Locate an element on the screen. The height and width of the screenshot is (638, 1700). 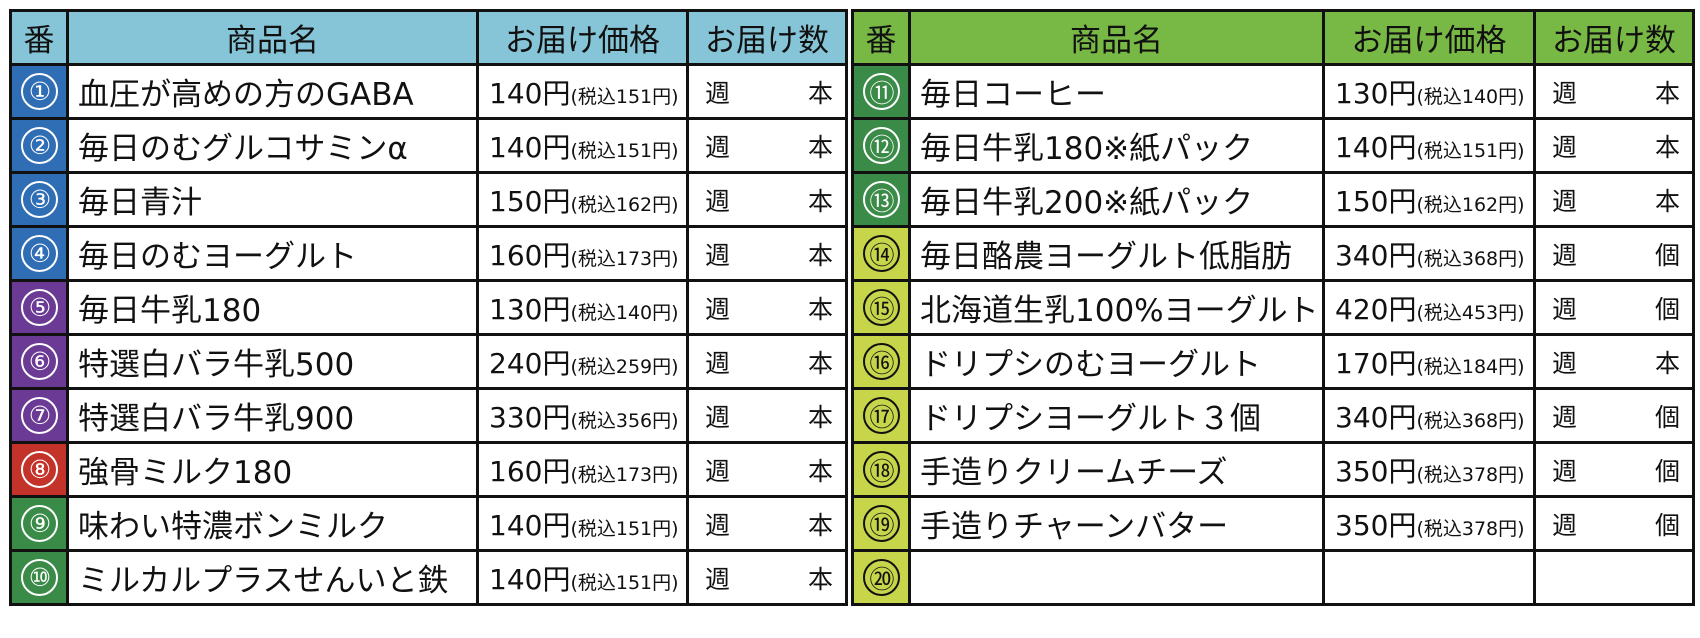
price-tax-included: (税込173円) is located at coordinates (624, 258).